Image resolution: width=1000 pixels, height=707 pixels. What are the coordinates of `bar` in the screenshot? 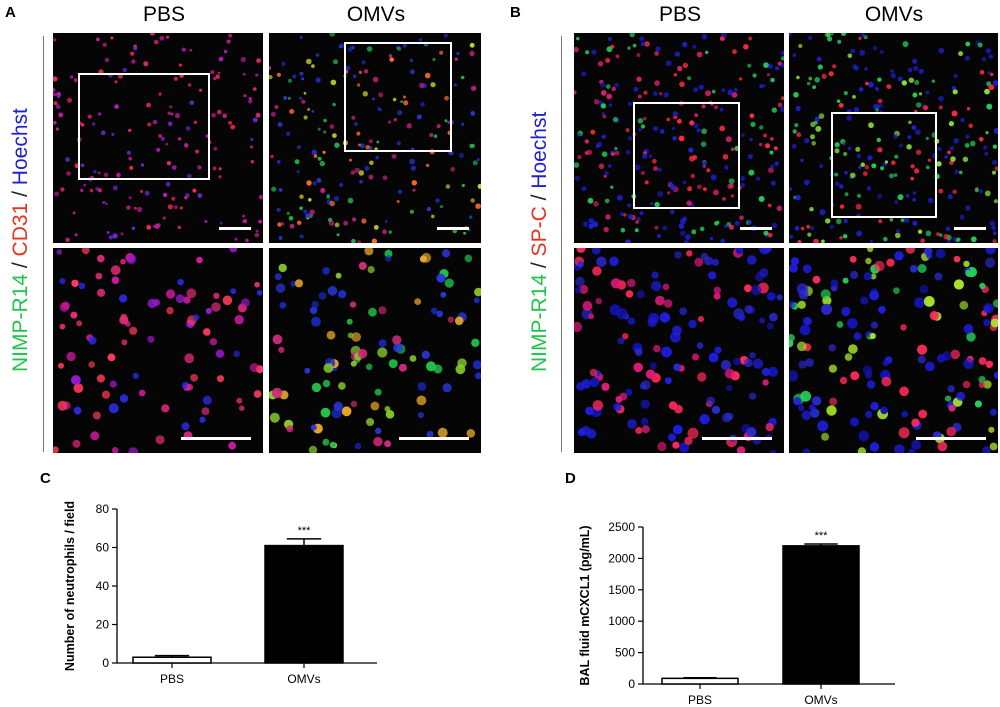 It's located at (304, 604).